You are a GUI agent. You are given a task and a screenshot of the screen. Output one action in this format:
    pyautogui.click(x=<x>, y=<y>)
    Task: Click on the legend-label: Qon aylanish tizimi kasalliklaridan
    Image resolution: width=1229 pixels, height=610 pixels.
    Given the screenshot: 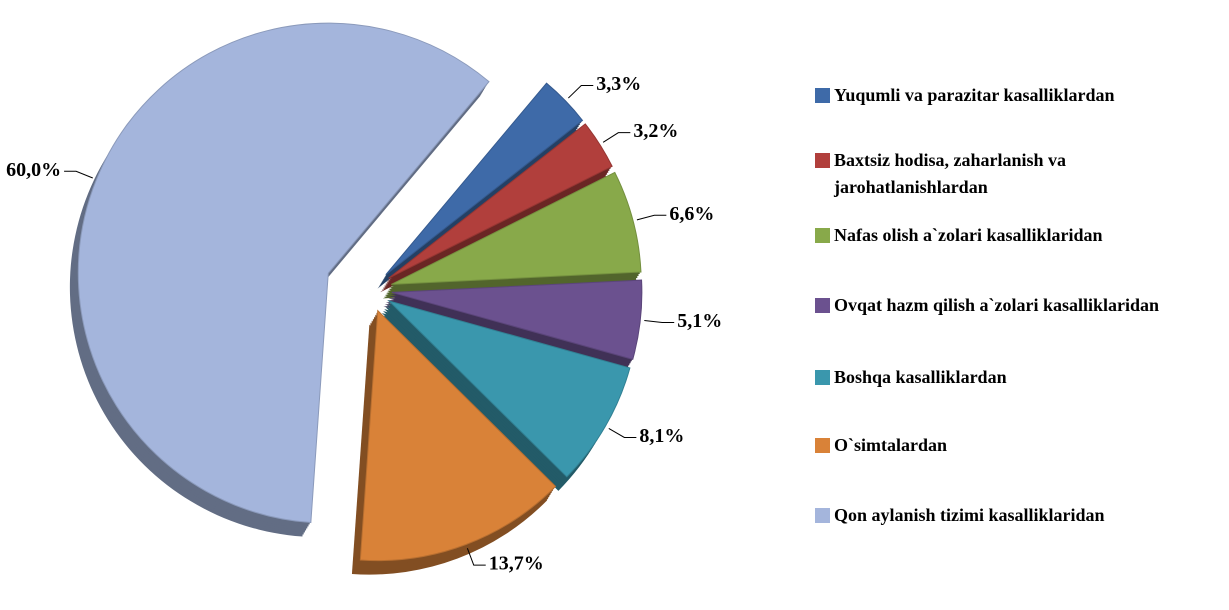 What is the action you would take?
    pyautogui.click(x=969, y=515)
    